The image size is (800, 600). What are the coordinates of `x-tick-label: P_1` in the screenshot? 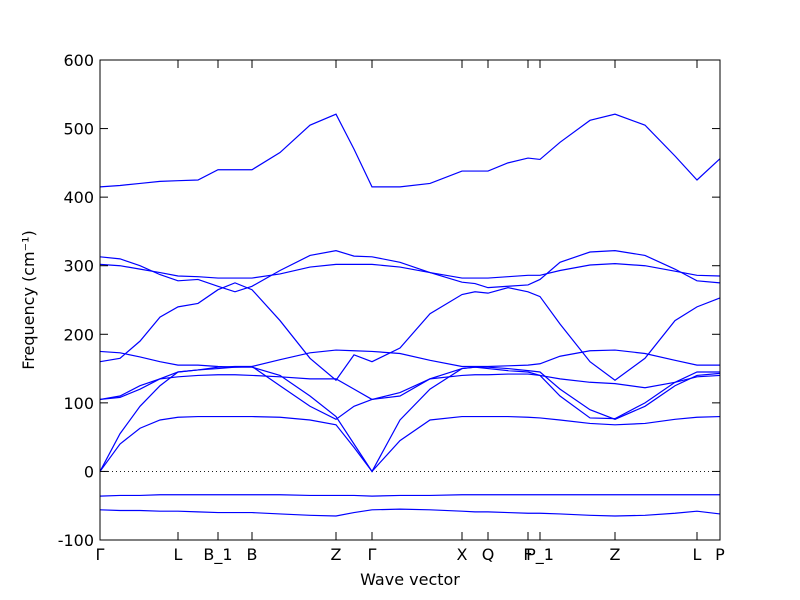 It's located at (540, 555).